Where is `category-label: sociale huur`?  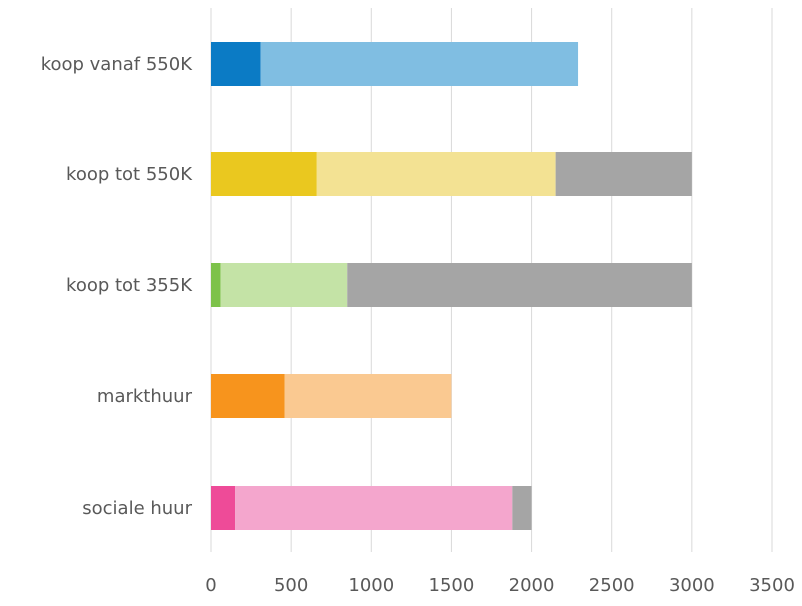
category-label: sociale huur is located at coordinates (137, 508).